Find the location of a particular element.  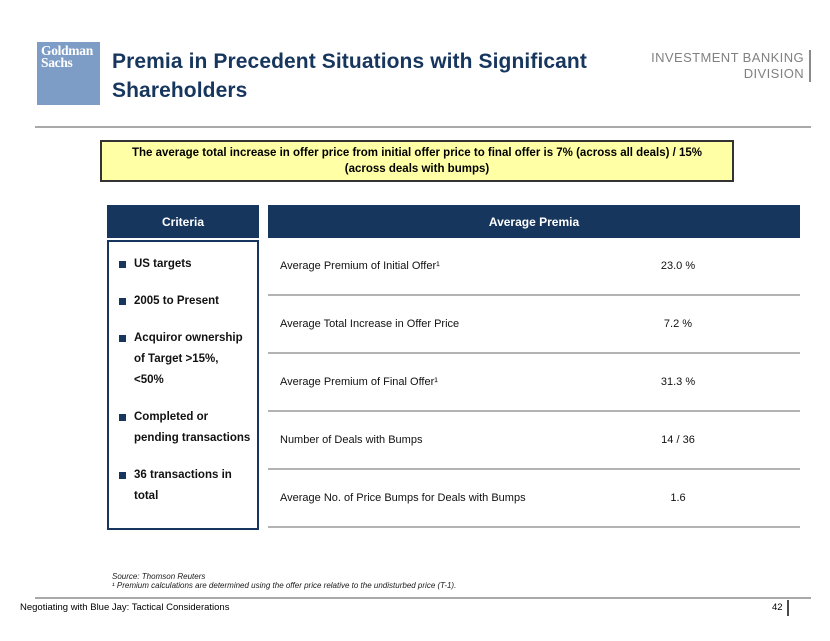

footer-page: 42 is located at coordinates (780, 608).